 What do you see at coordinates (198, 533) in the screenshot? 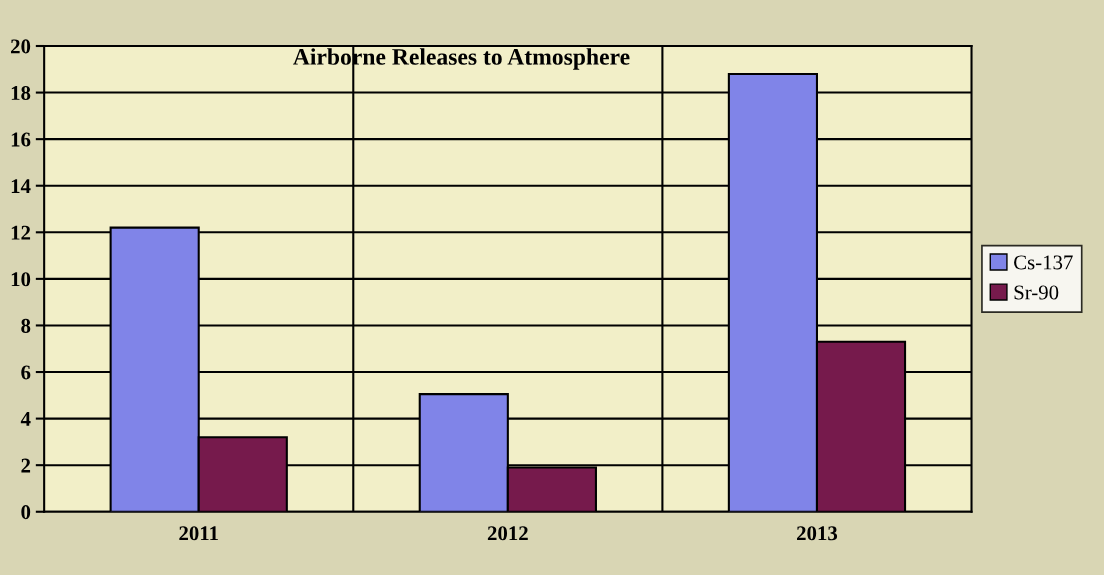
I see `x-tick-label: 2011` at bounding box center [198, 533].